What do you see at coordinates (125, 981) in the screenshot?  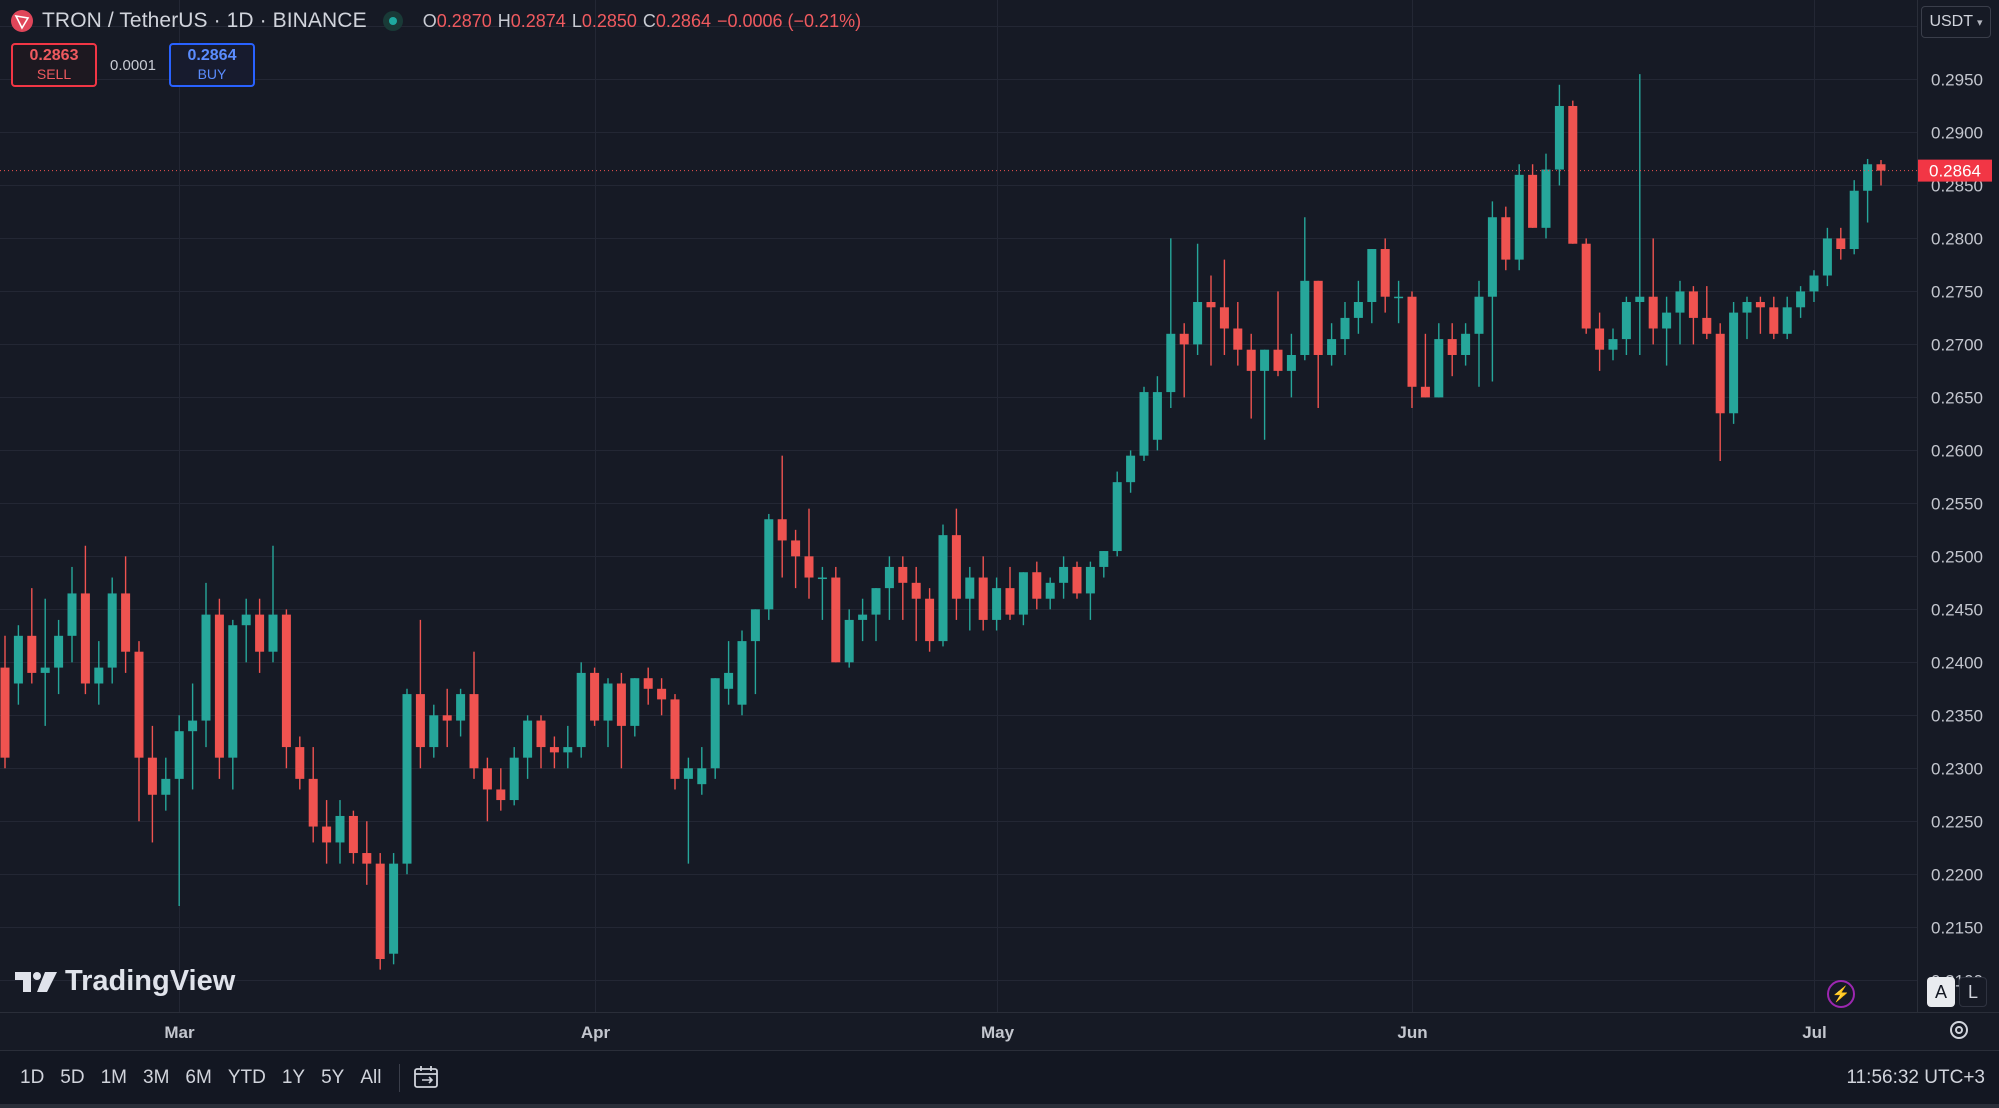 I see `tradingview-logo: TradingView` at bounding box center [125, 981].